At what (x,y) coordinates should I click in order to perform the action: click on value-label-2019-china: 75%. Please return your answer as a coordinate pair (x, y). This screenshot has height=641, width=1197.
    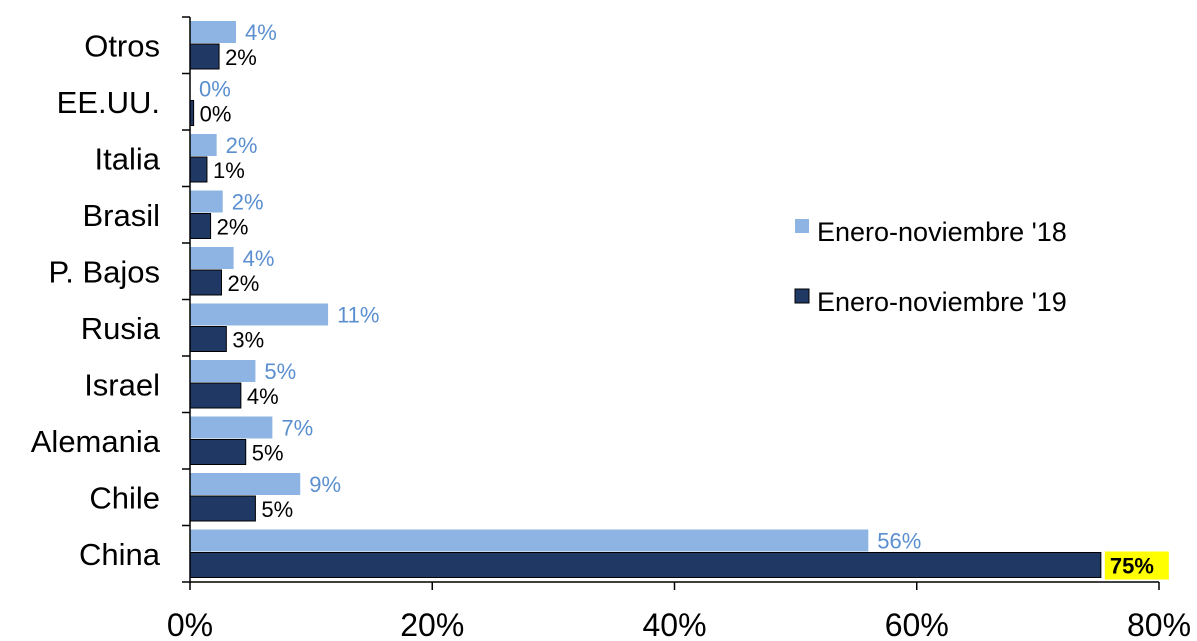
    Looking at the image, I should click on (1132, 566).